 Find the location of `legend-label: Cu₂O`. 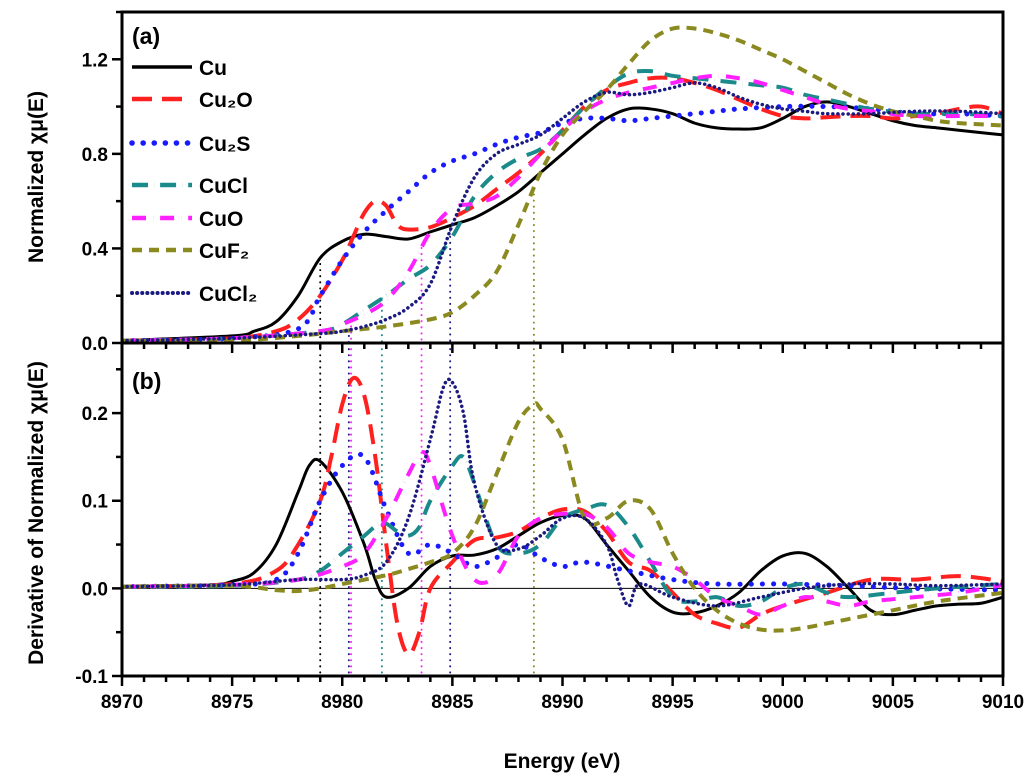

legend-label: Cu₂O is located at coordinates (226, 100).